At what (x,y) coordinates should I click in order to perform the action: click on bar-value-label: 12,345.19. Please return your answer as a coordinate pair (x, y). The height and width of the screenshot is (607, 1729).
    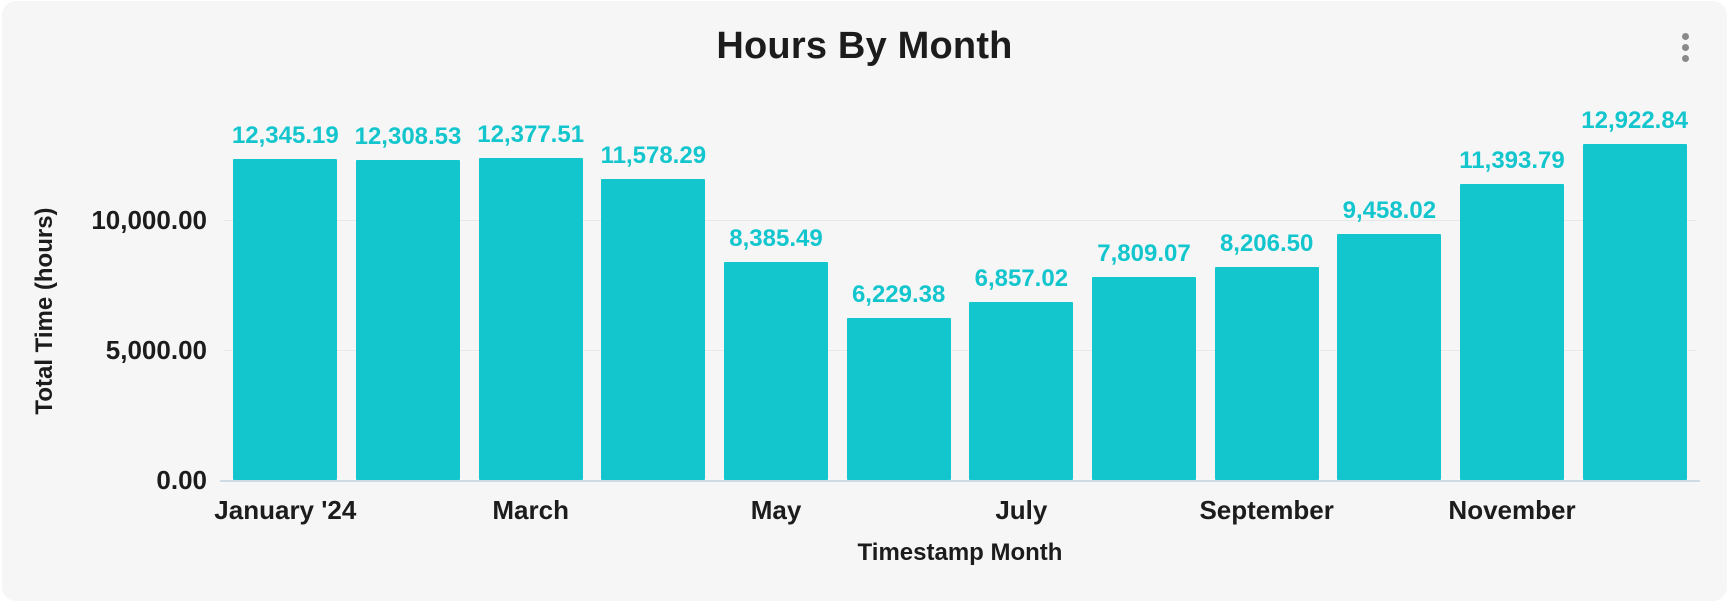
    Looking at the image, I should click on (285, 136).